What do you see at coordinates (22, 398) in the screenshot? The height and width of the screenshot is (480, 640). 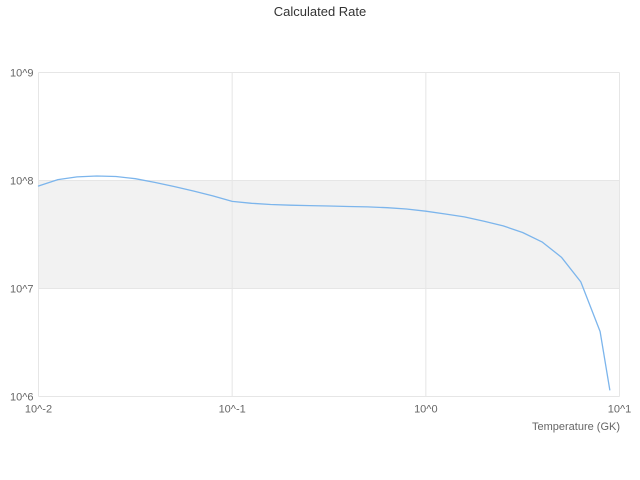 I see `y-tick-label: 10^6` at bounding box center [22, 398].